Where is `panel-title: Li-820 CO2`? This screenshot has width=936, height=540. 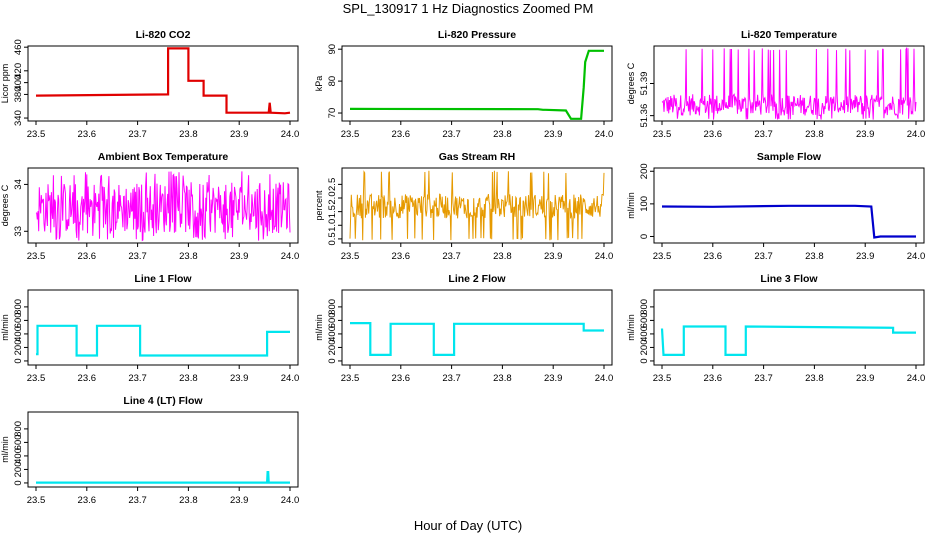
panel-title: Li-820 CO2 is located at coordinates (163, 35).